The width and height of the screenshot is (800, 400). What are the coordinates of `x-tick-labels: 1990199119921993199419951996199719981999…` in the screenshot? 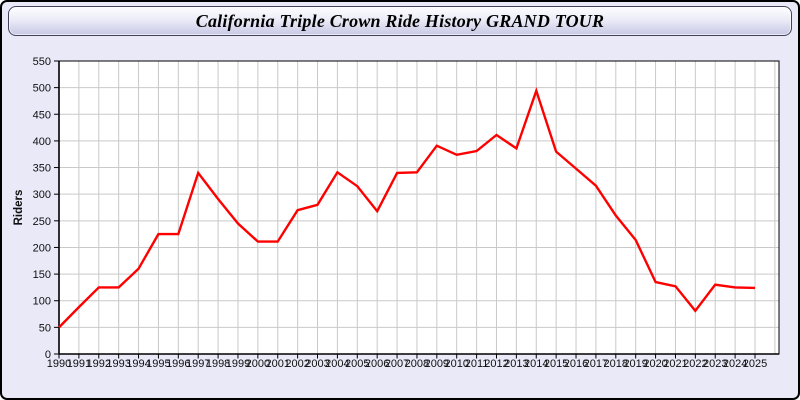 It's located at (407, 364).